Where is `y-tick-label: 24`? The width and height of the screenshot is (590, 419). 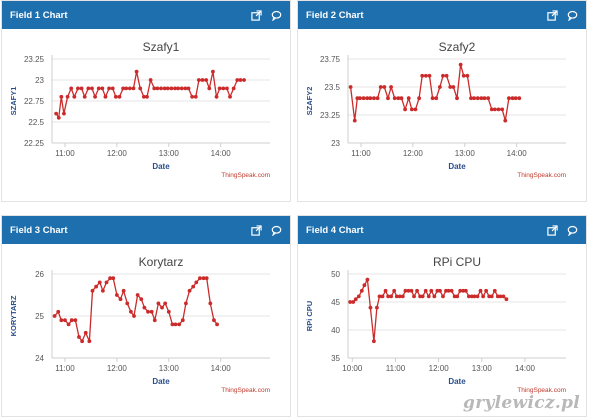 y-tick-label: 24 is located at coordinates (39, 358).